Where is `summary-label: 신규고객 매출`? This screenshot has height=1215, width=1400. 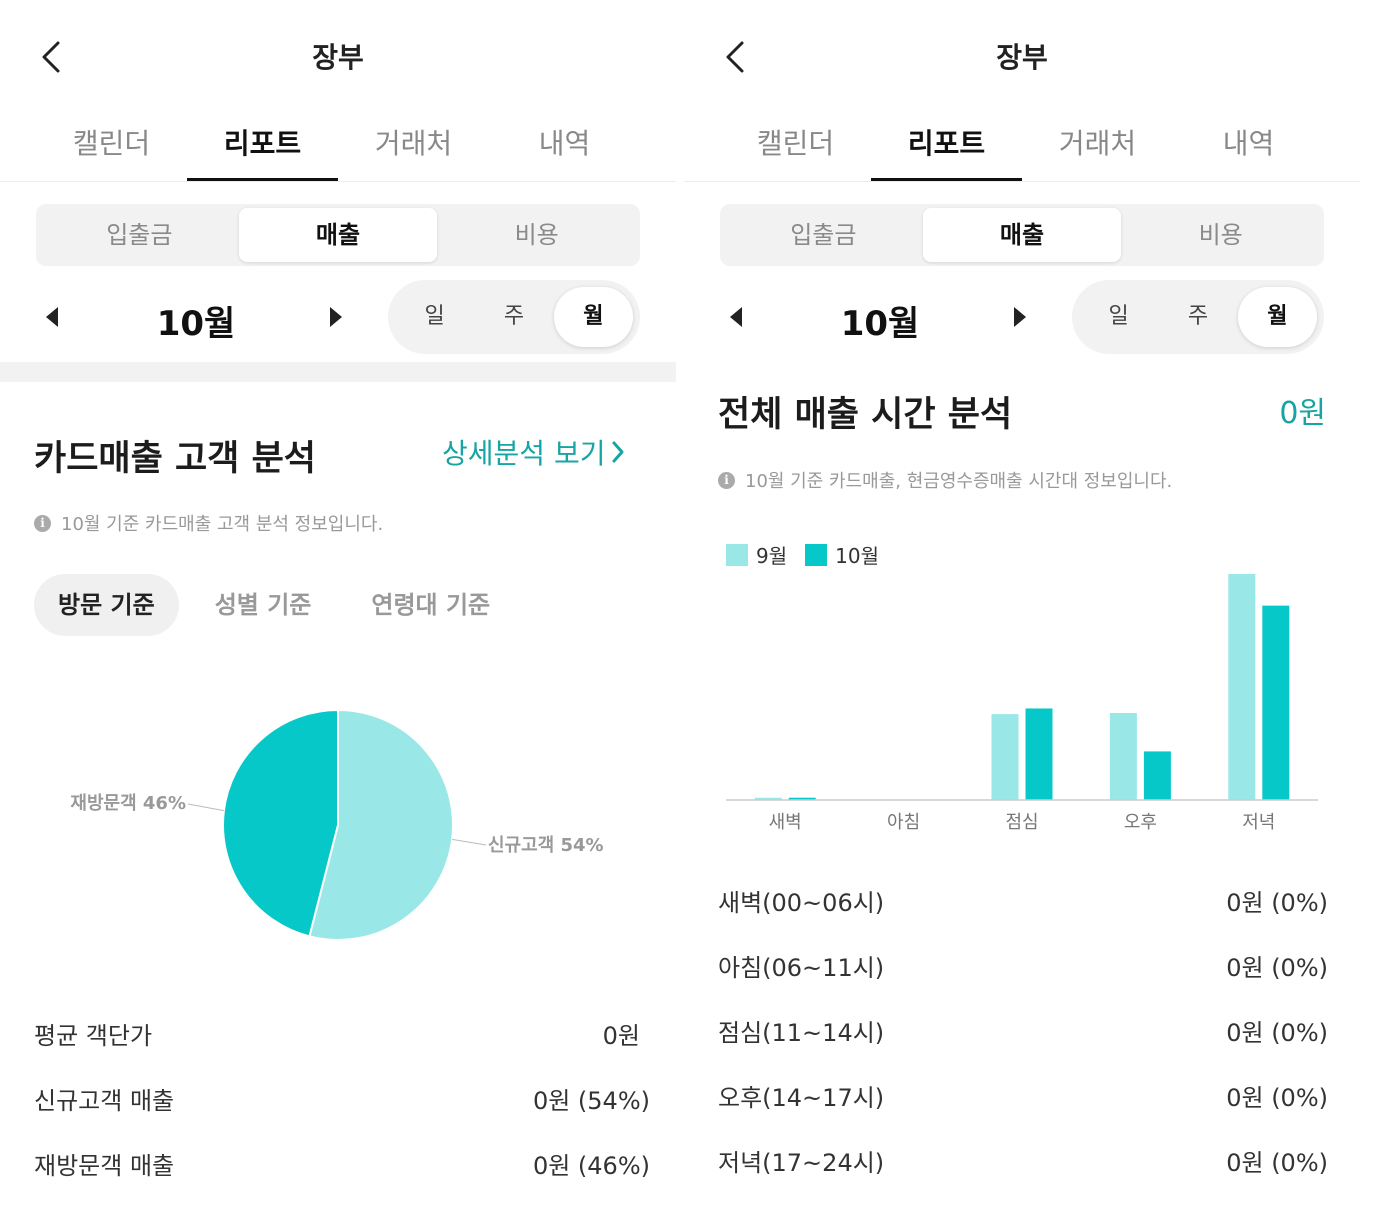
summary-label: 신규고객 매출 is located at coordinates (104, 1101).